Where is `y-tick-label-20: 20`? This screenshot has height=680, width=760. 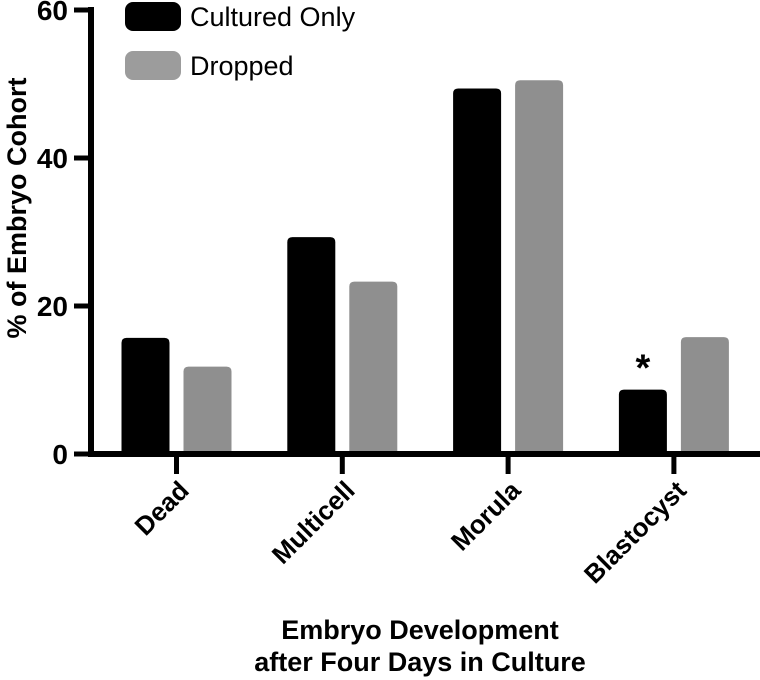 y-tick-label-20: 20 is located at coordinates (52, 306).